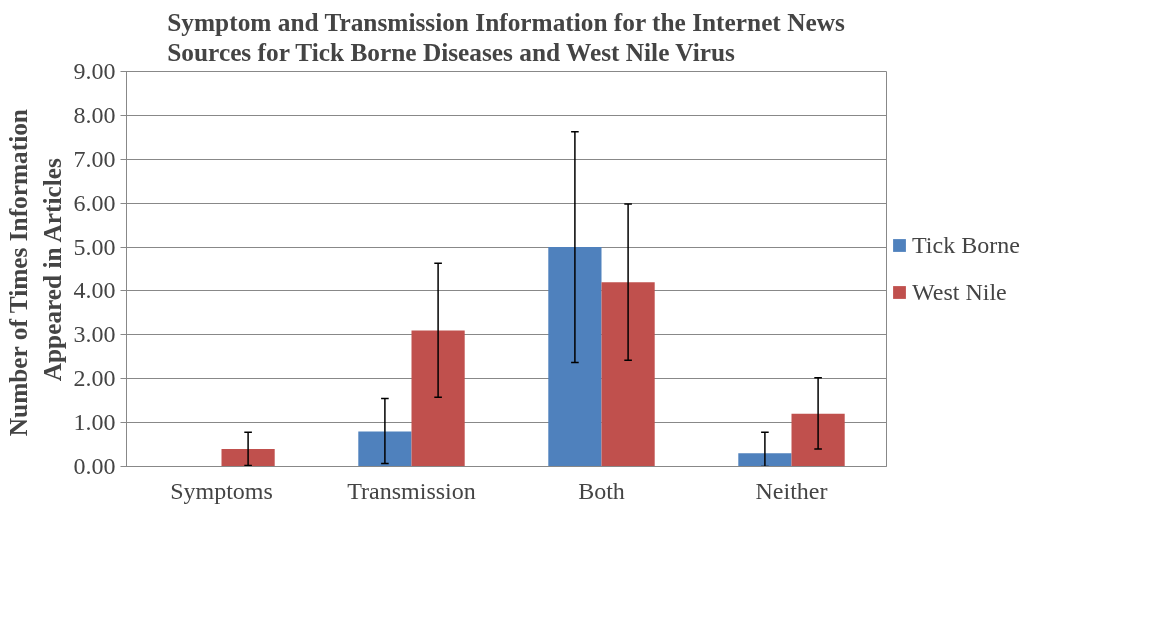 This screenshot has width=1155, height=638. Describe the element at coordinates (94, 114) in the screenshot. I see `y-tick-label: 8.00` at that location.